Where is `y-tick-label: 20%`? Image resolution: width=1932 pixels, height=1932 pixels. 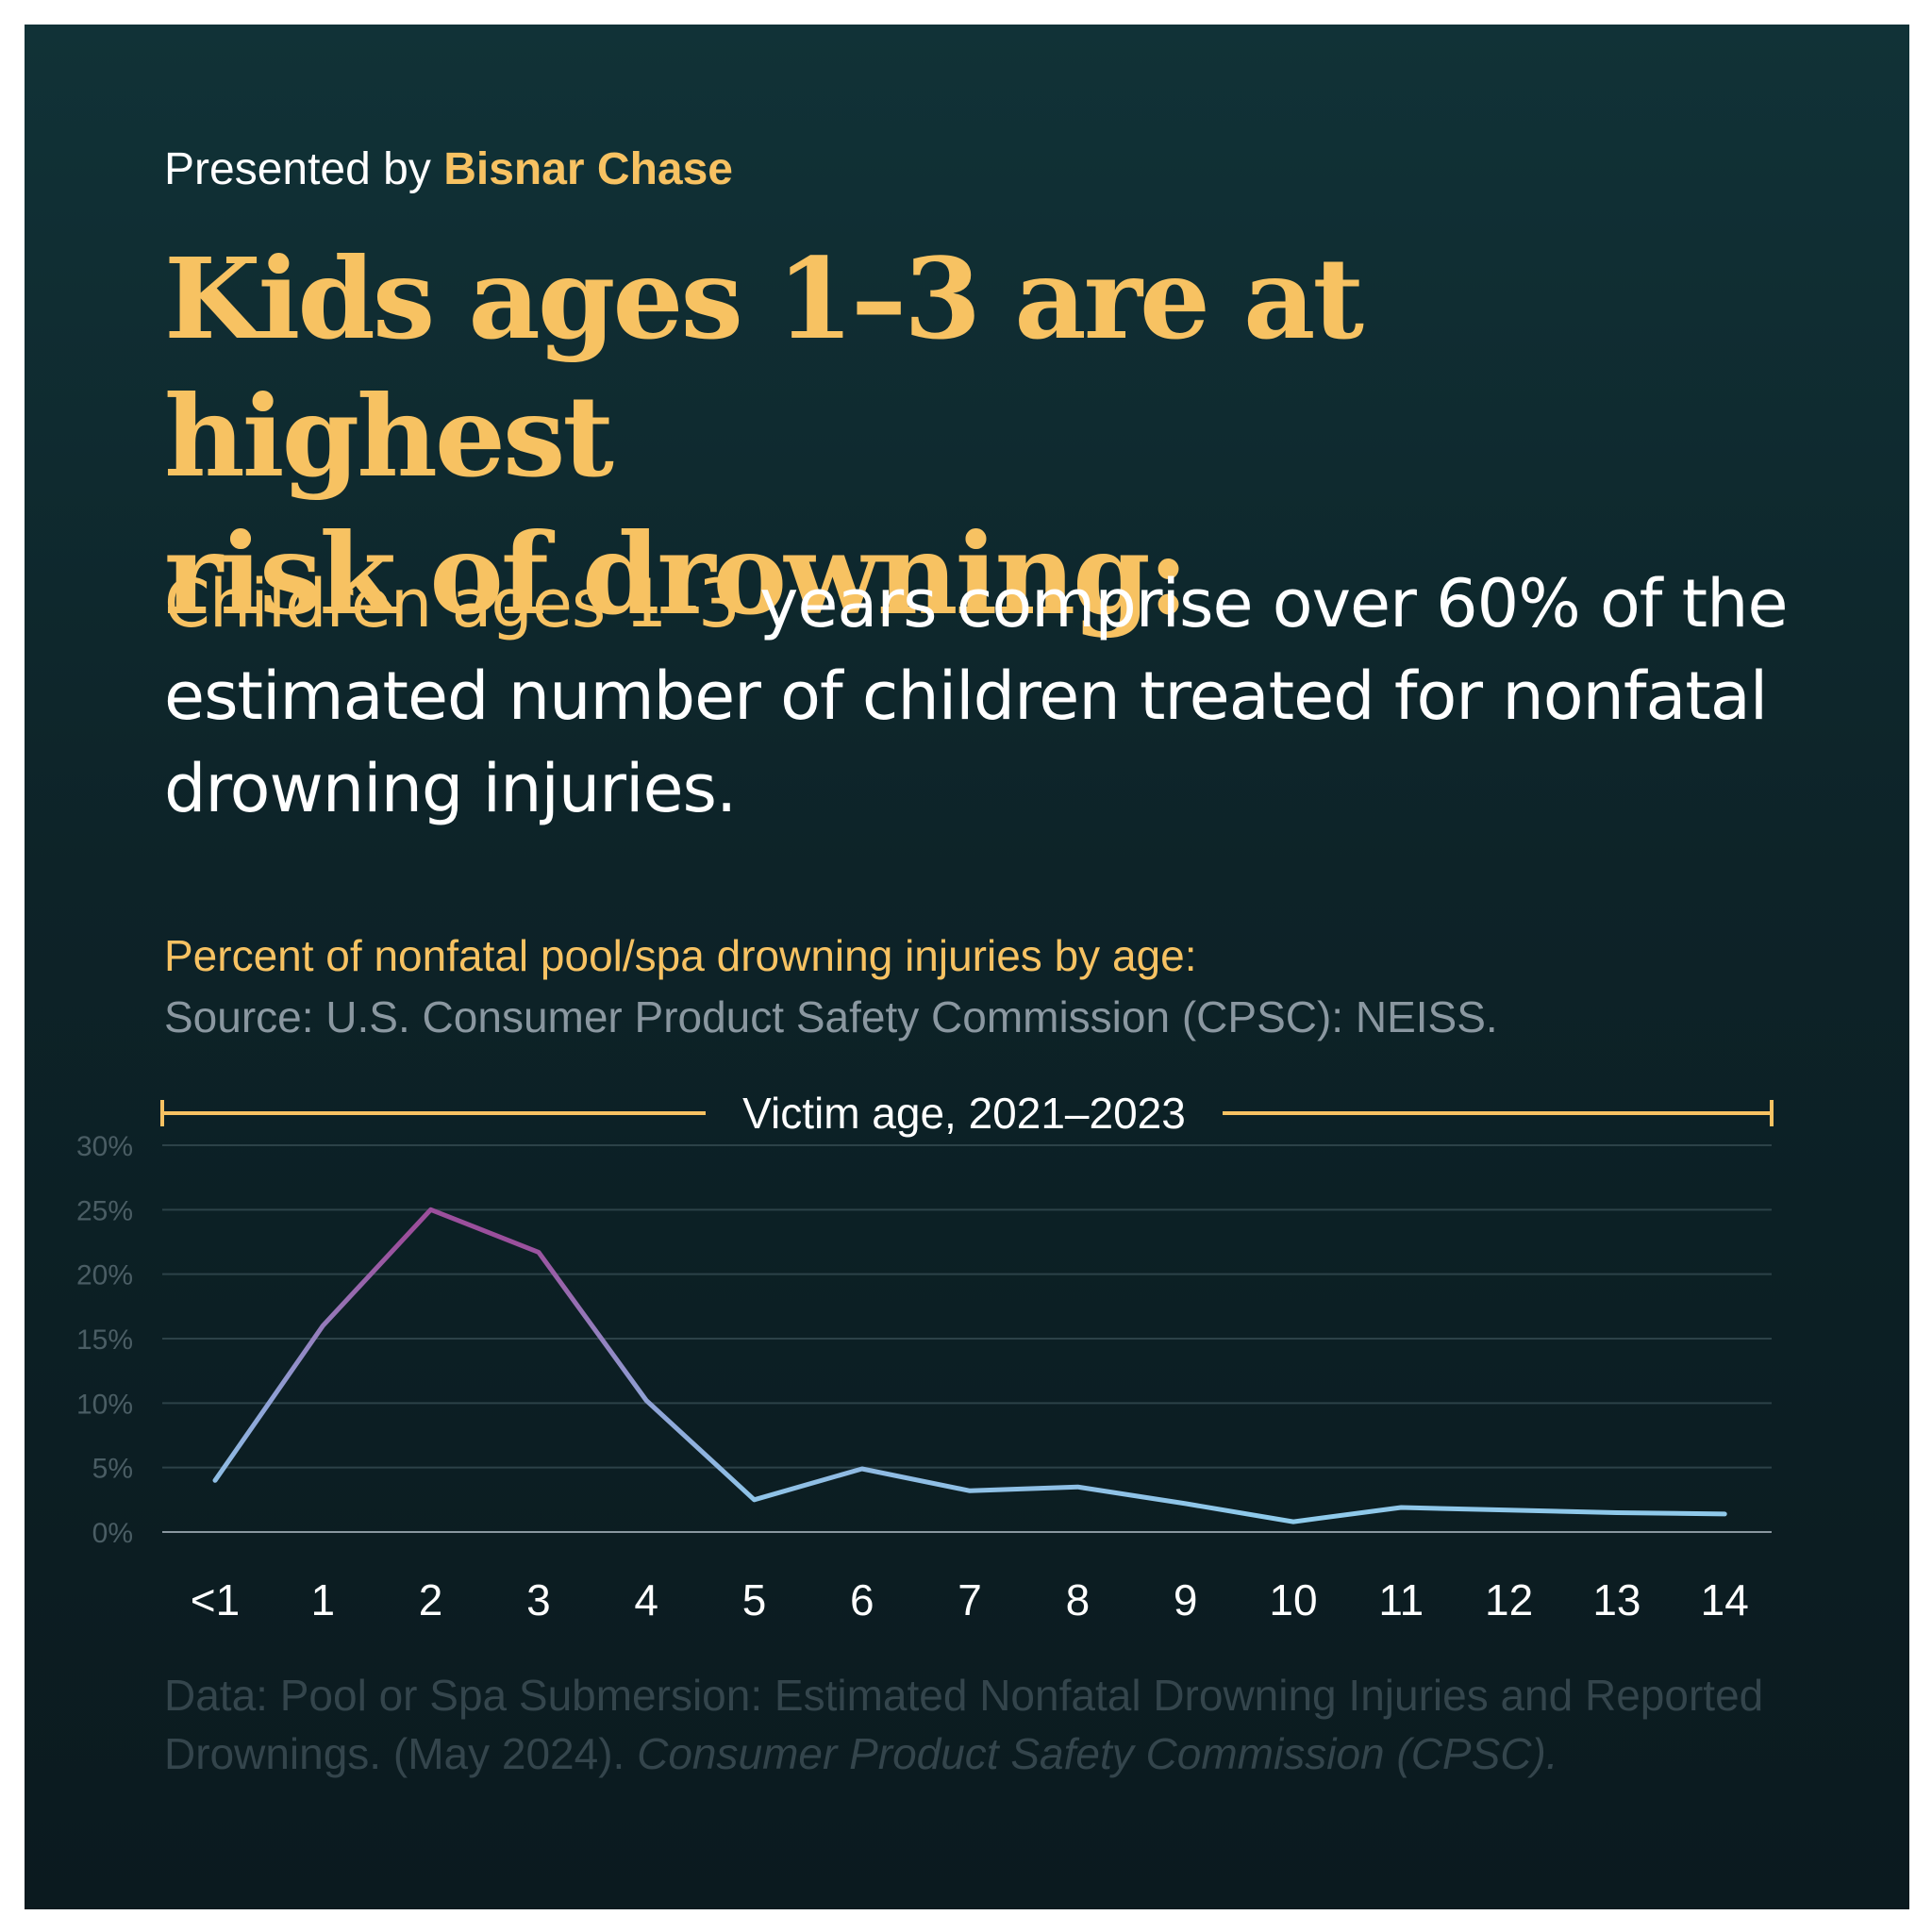 y-tick-label: 20% is located at coordinates (105, 1275).